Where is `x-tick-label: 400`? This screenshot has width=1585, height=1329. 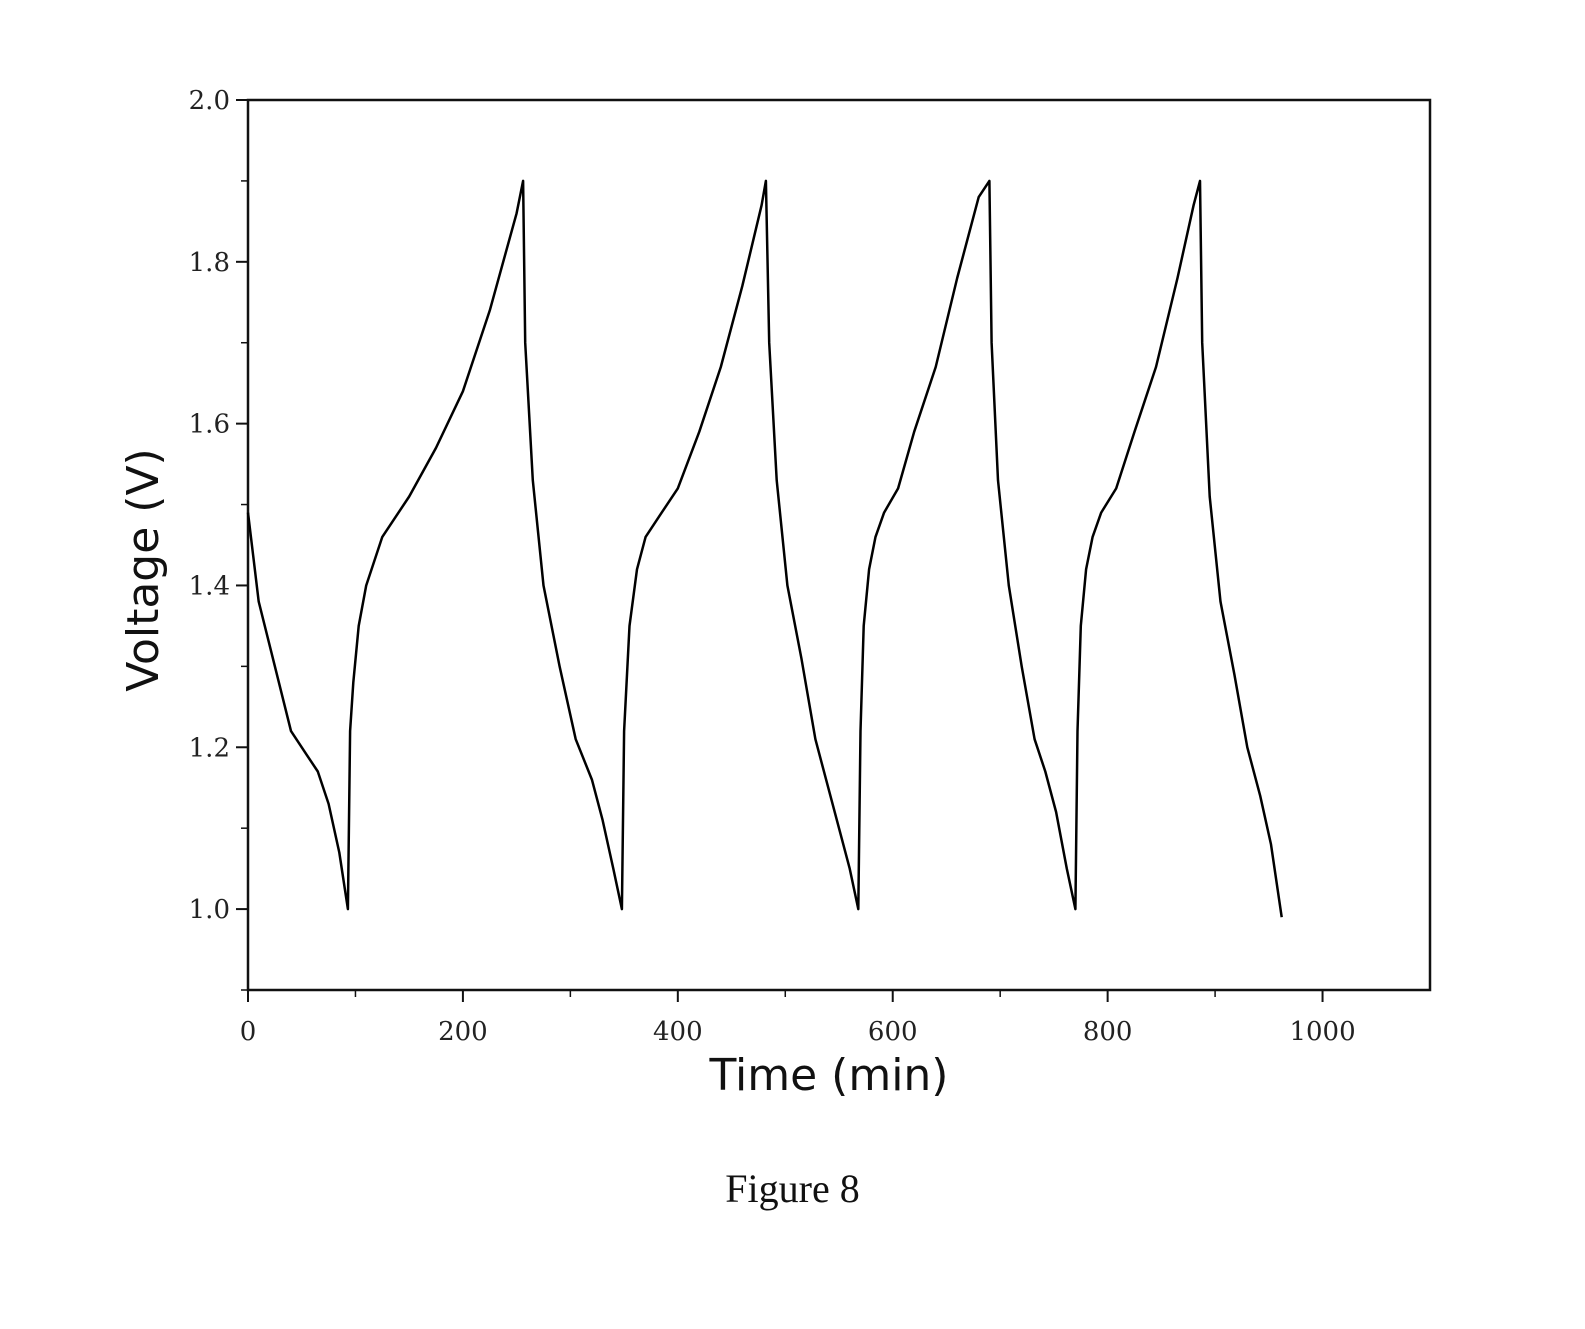
x-tick-label: 400 is located at coordinates (678, 1032).